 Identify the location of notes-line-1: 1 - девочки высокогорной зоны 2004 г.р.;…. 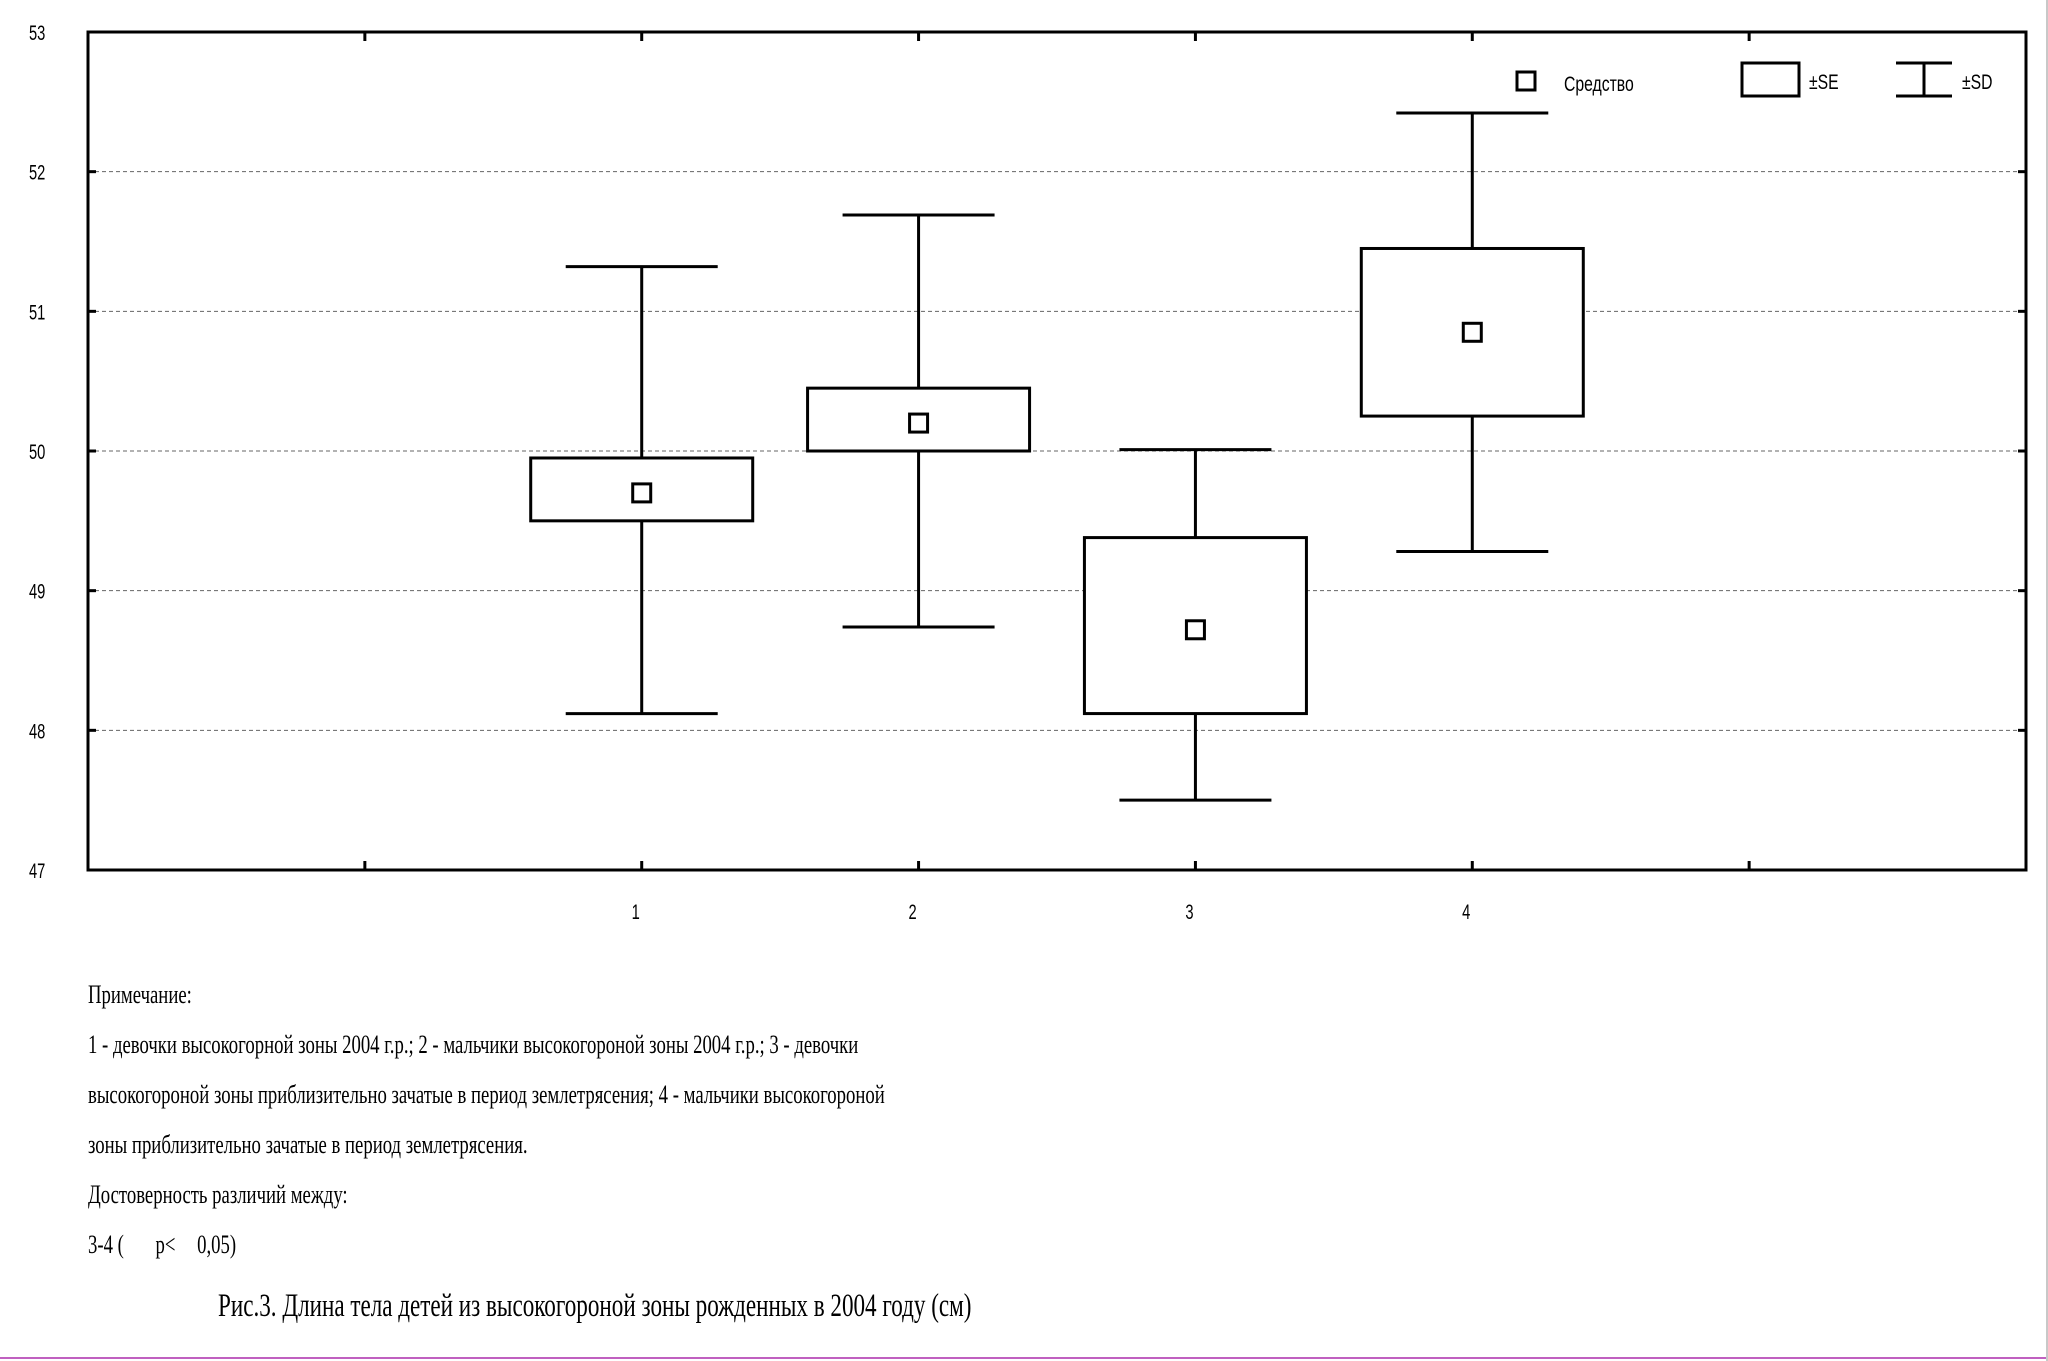
(473, 1044).